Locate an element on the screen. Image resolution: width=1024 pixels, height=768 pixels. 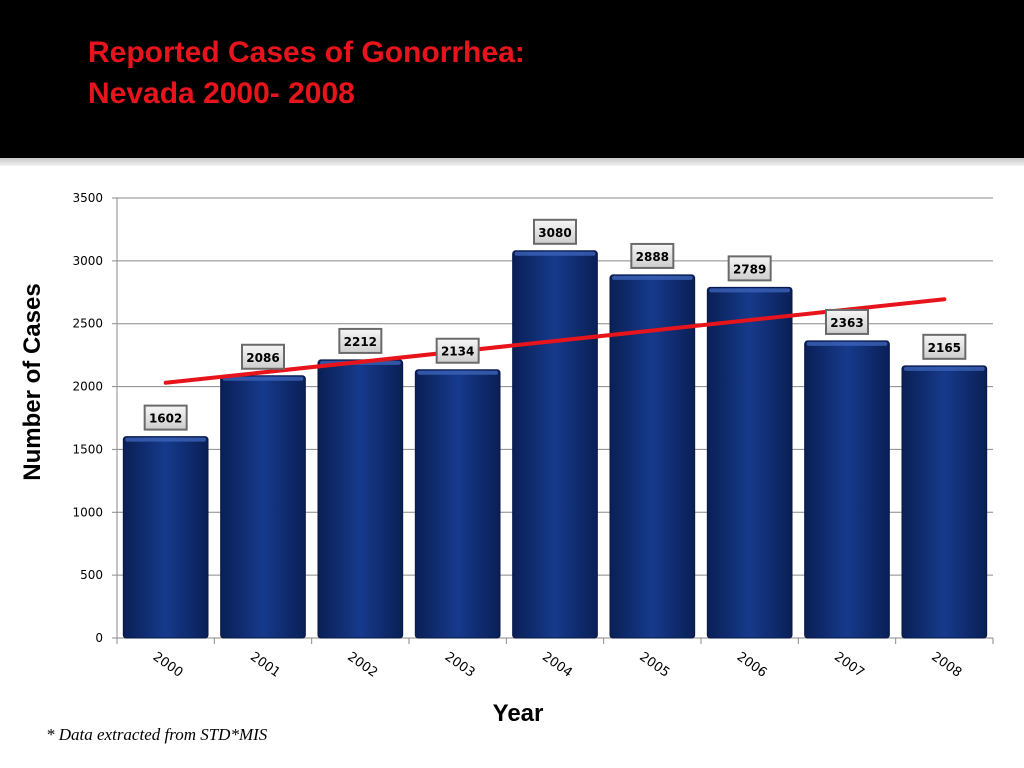
title-line-1: Reported Cases of Gonorrhea: is located at coordinates (306, 52).